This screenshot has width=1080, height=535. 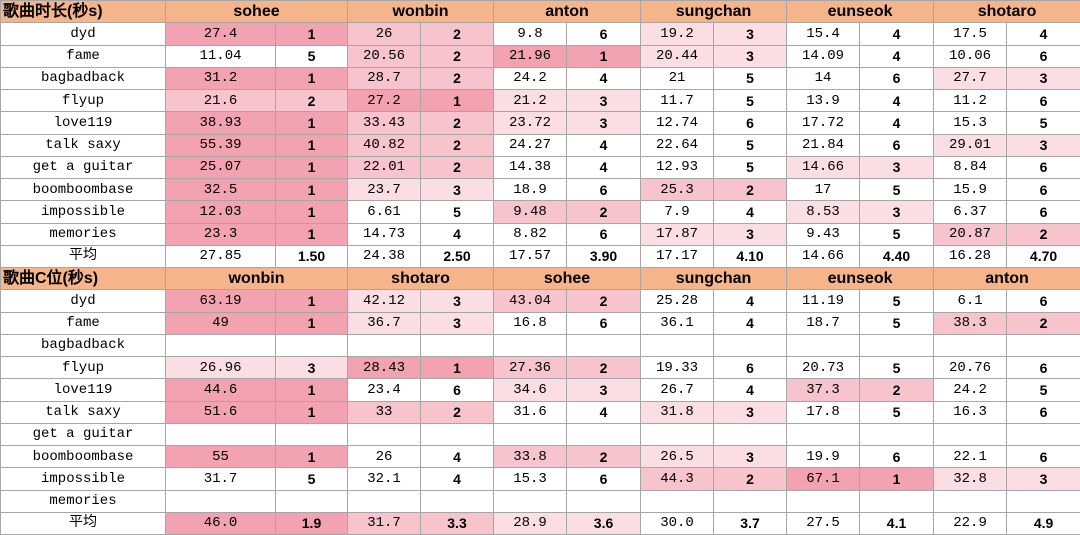 What do you see at coordinates (457, 190) in the screenshot?
I see `rank-cell: 3` at bounding box center [457, 190].